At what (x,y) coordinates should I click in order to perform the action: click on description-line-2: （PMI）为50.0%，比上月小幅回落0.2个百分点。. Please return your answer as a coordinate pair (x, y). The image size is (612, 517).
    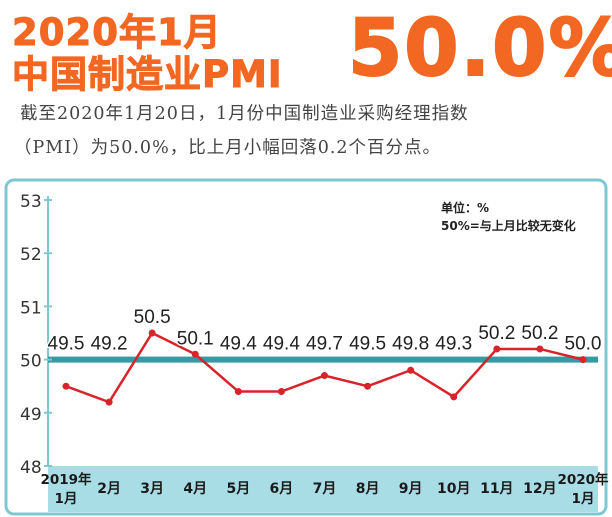
    Looking at the image, I should click on (228, 148).